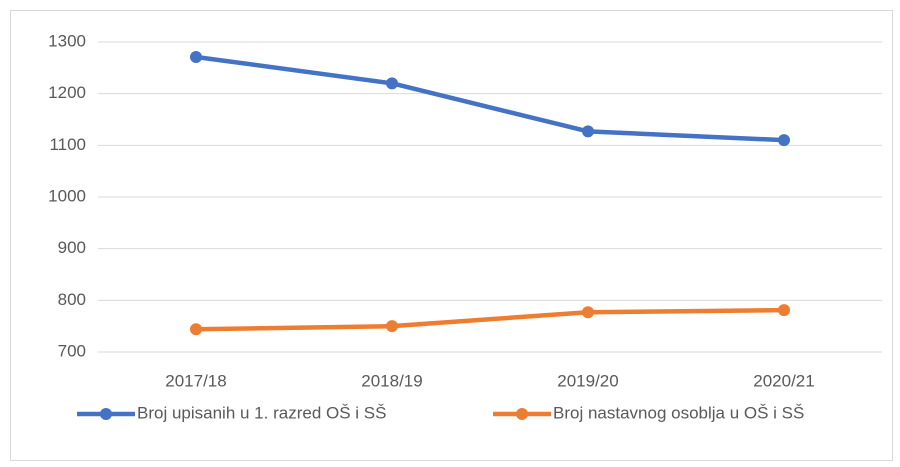 Image resolution: width=900 pixels, height=467 pixels. What do you see at coordinates (783, 380) in the screenshot?
I see `x-tick-label: 2020/21` at bounding box center [783, 380].